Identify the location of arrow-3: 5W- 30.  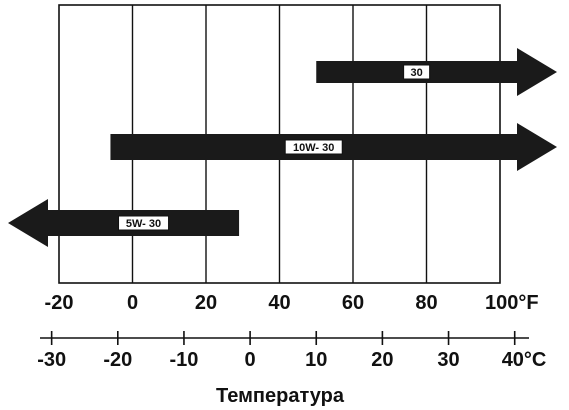
(124, 223).